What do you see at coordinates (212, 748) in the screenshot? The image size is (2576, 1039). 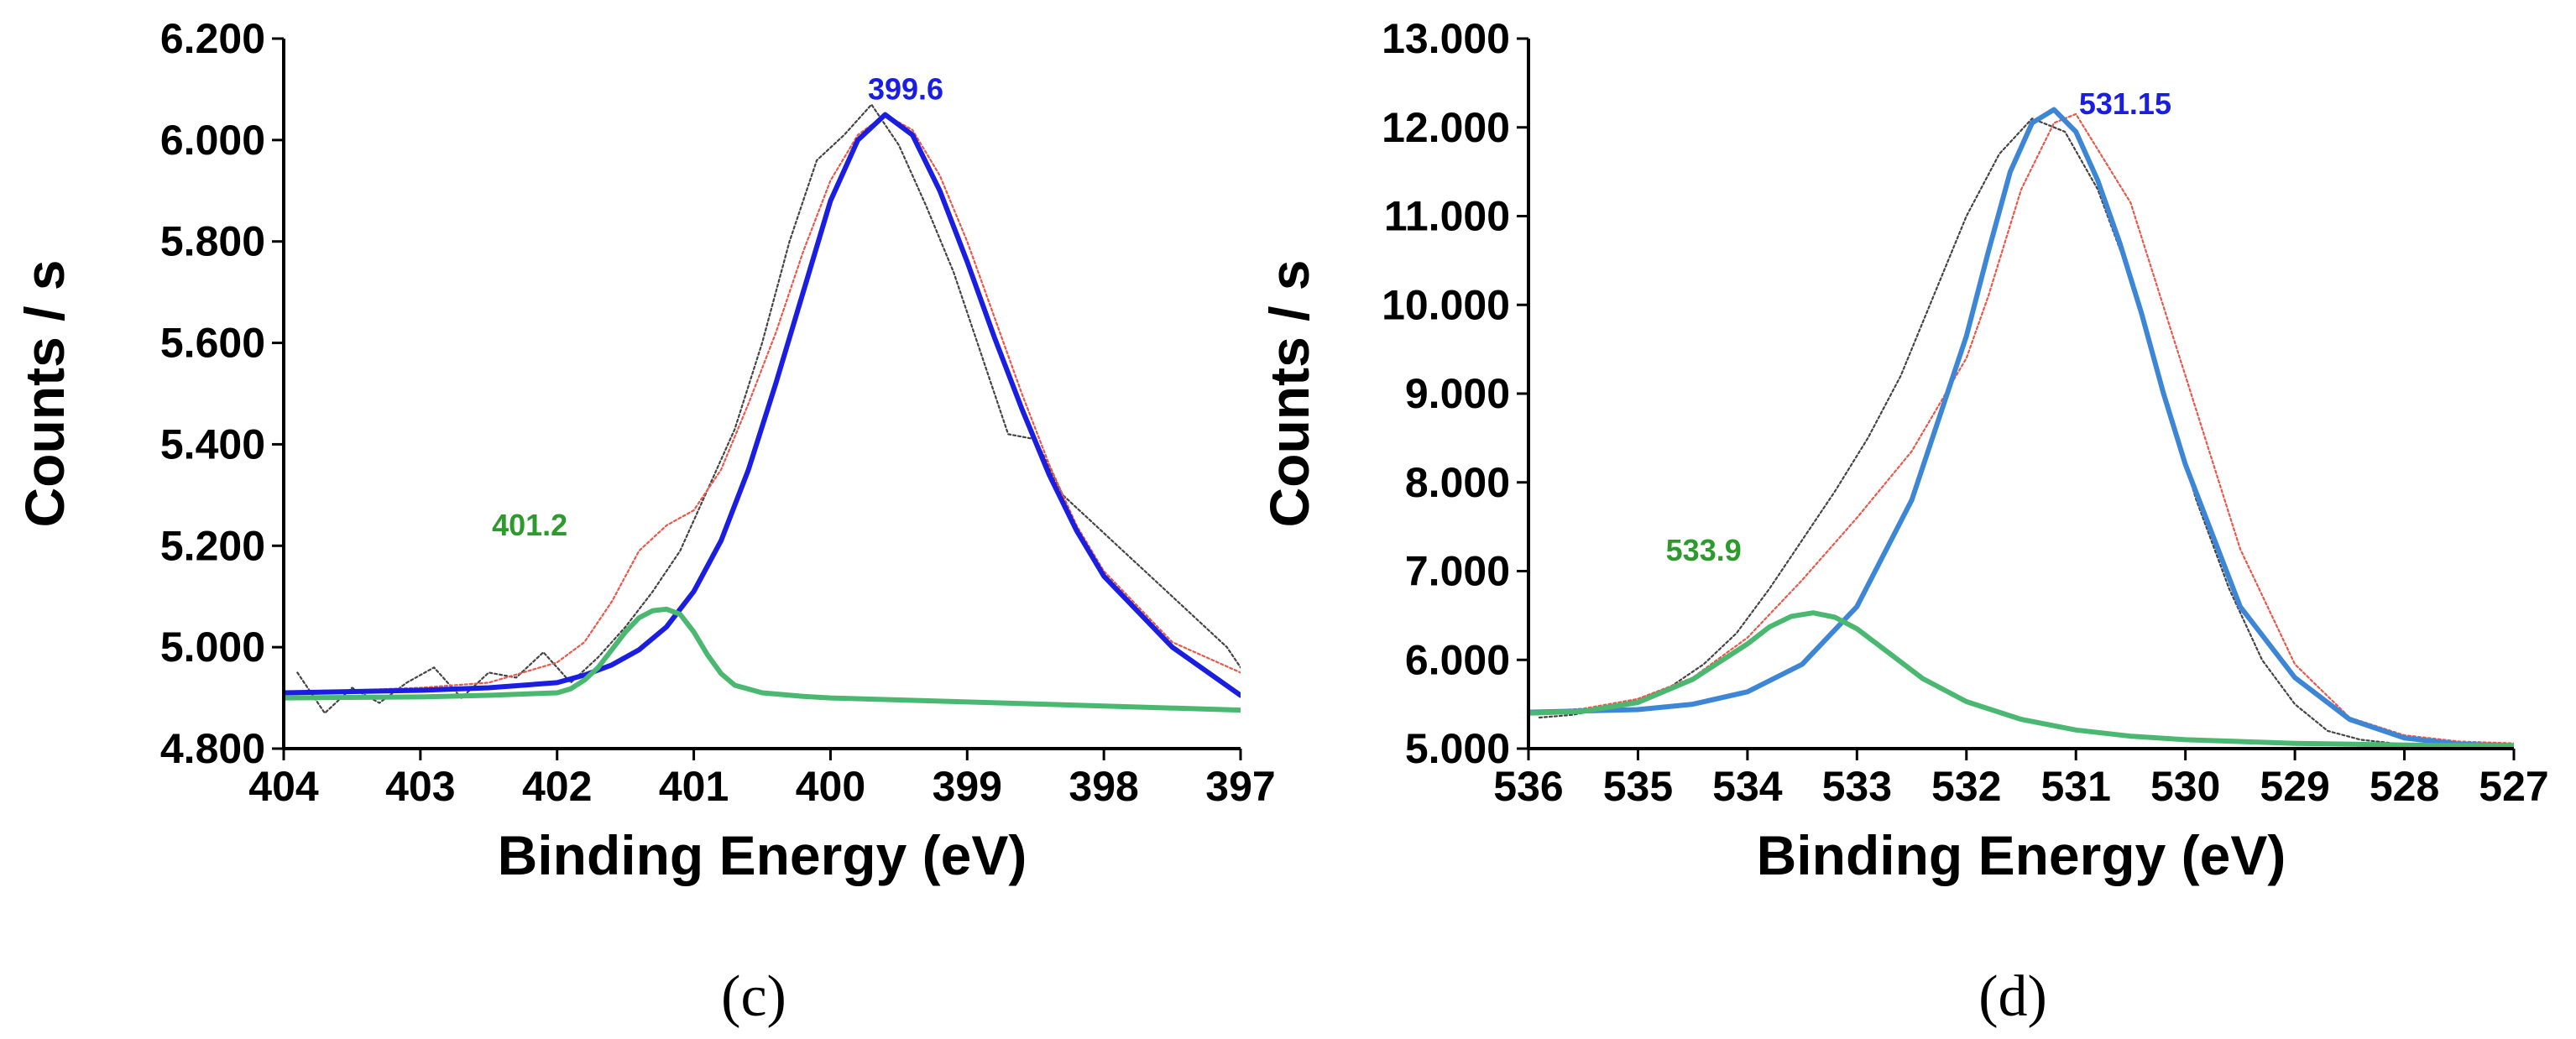 I see `chart-c-y-tick-label: 4.800` at bounding box center [212, 748].